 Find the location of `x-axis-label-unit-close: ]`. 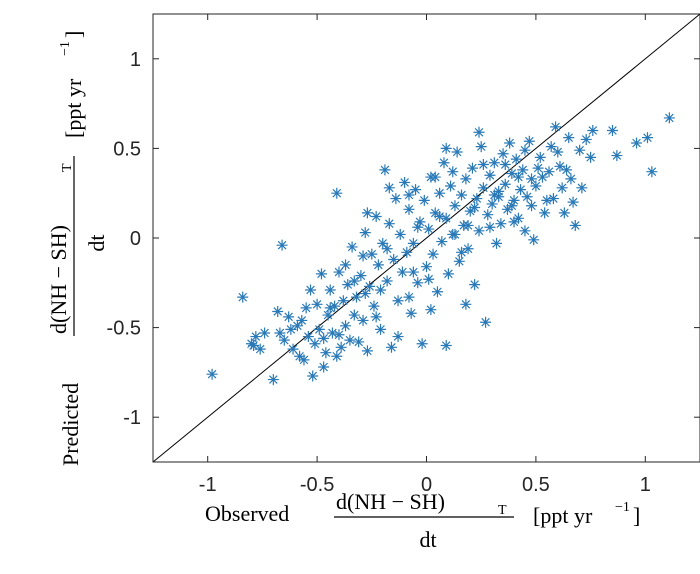

x-axis-label-unit-close: ] is located at coordinates (636, 515).